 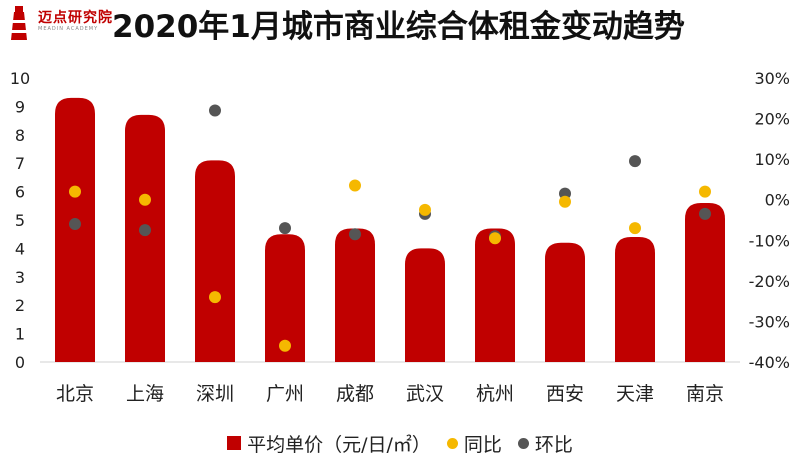 What do you see at coordinates (145, 238) in the screenshot?
I see `bar-上海` at bounding box center [145, 238].